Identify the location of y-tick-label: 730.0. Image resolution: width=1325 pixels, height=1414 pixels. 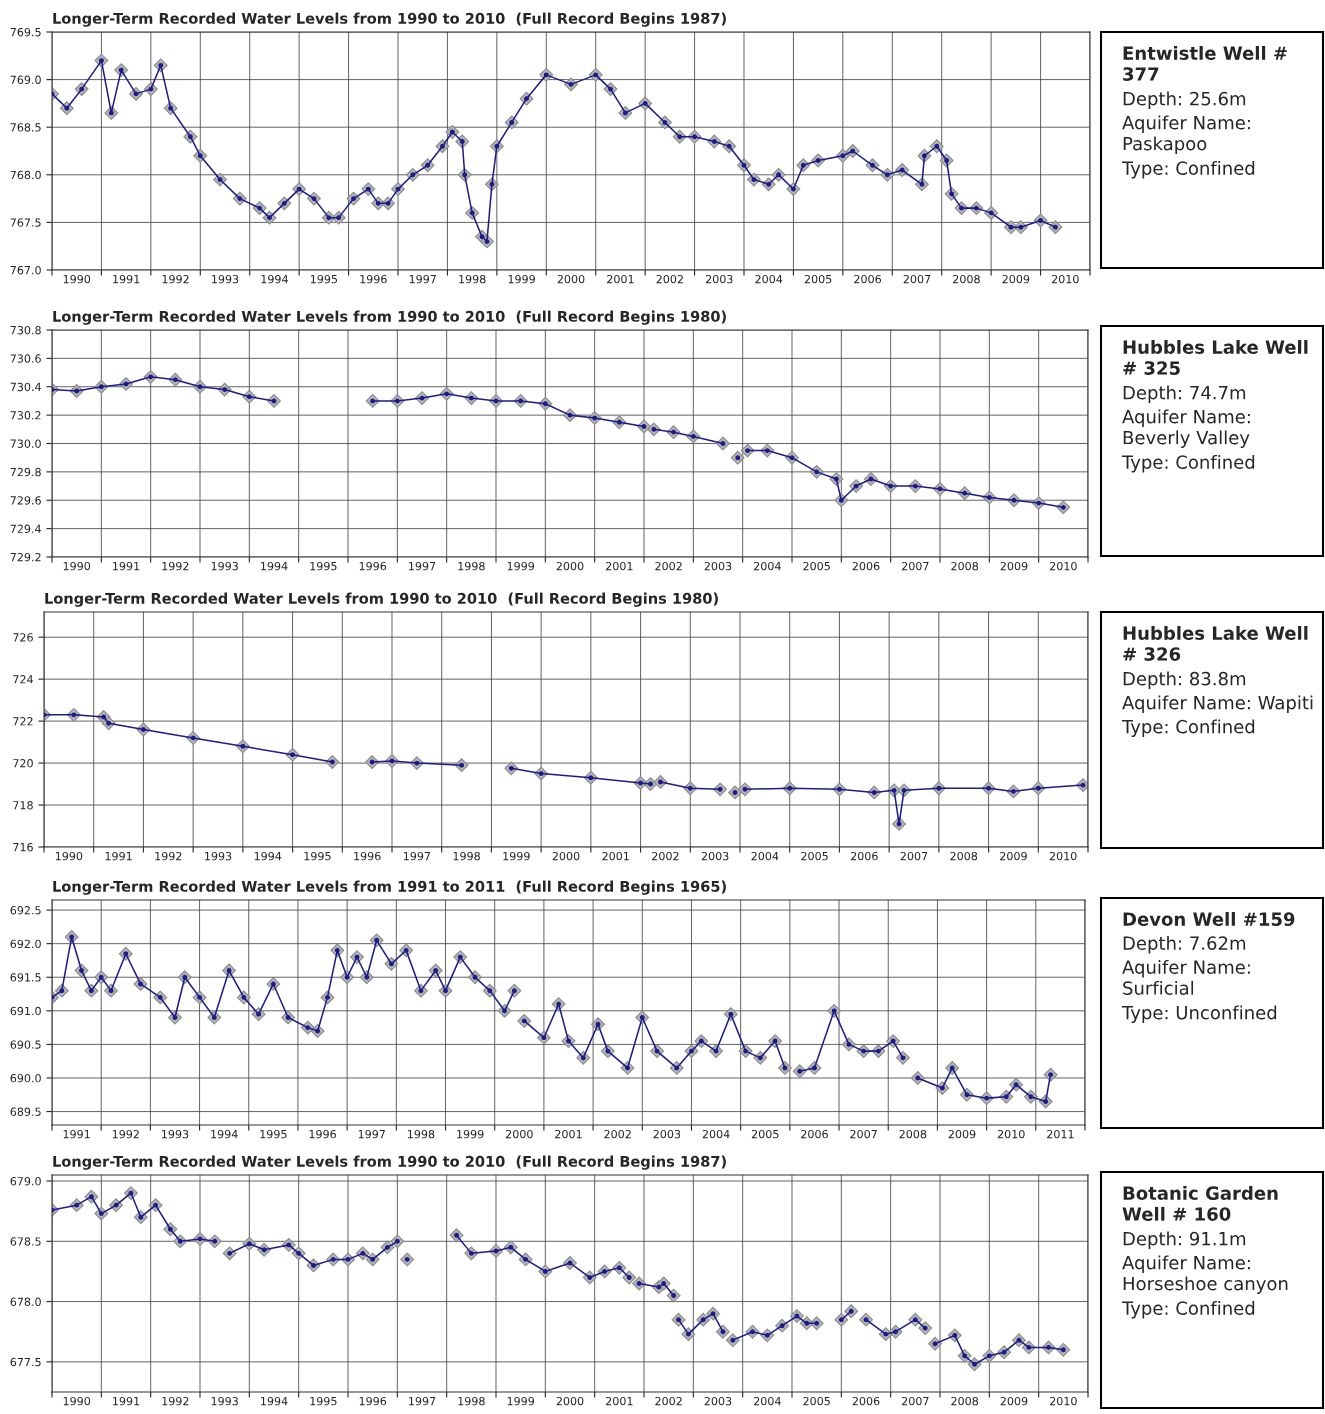
(25, 443).